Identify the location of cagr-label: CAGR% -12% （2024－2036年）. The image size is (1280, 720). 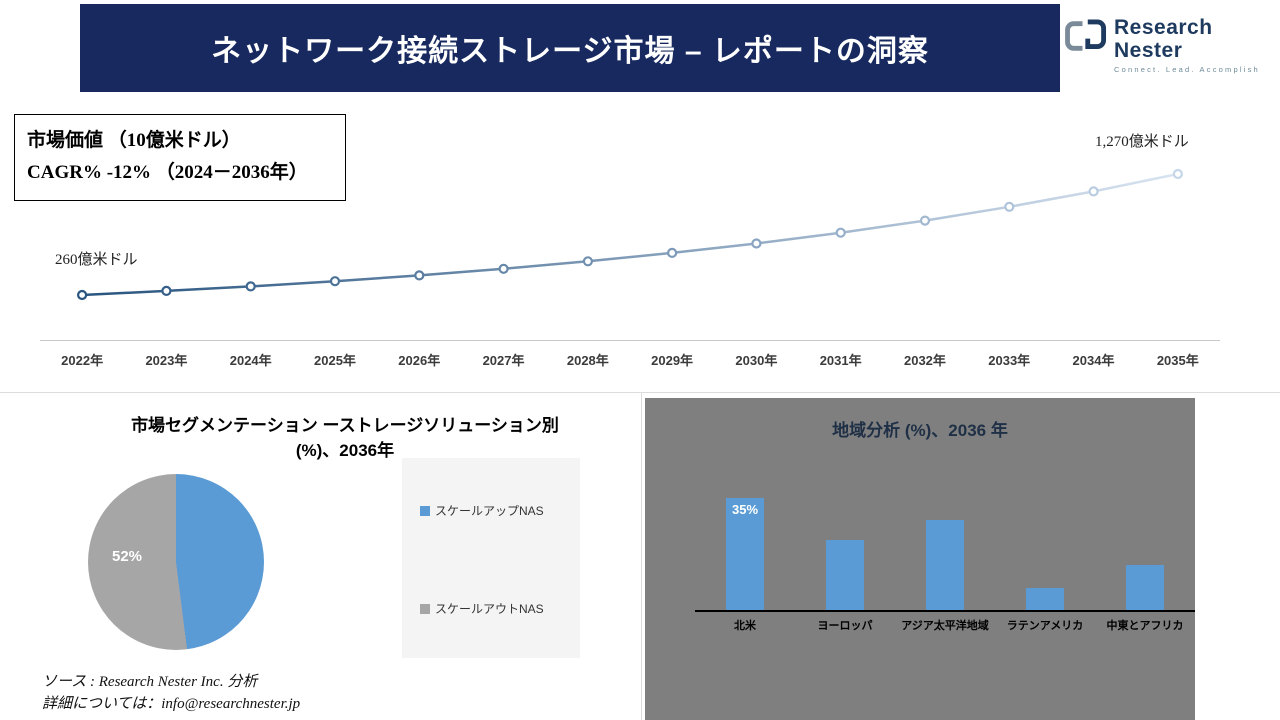
(167, 173).